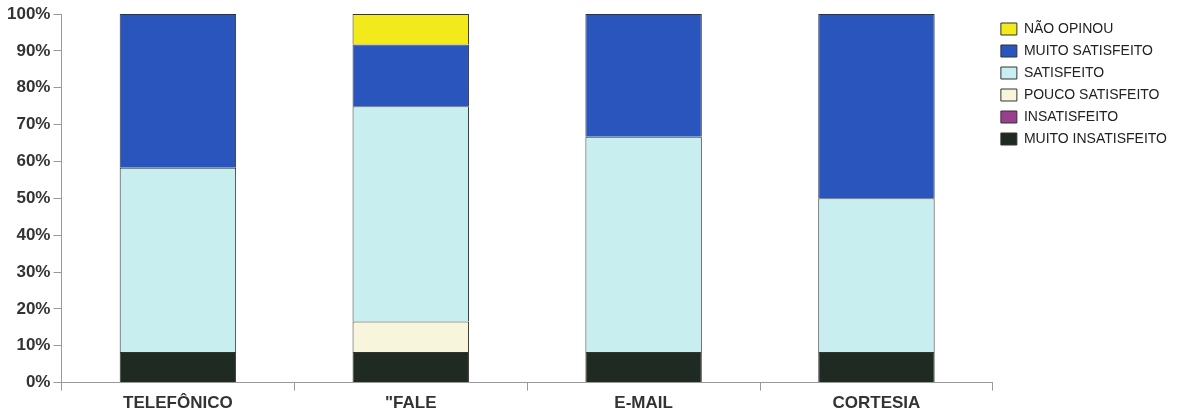 The width and height of the screenshot is (1187, 417). Describe the element at coordinates (33, 234) in the screenshot. I see `y-tick-label: 40%` at that location.